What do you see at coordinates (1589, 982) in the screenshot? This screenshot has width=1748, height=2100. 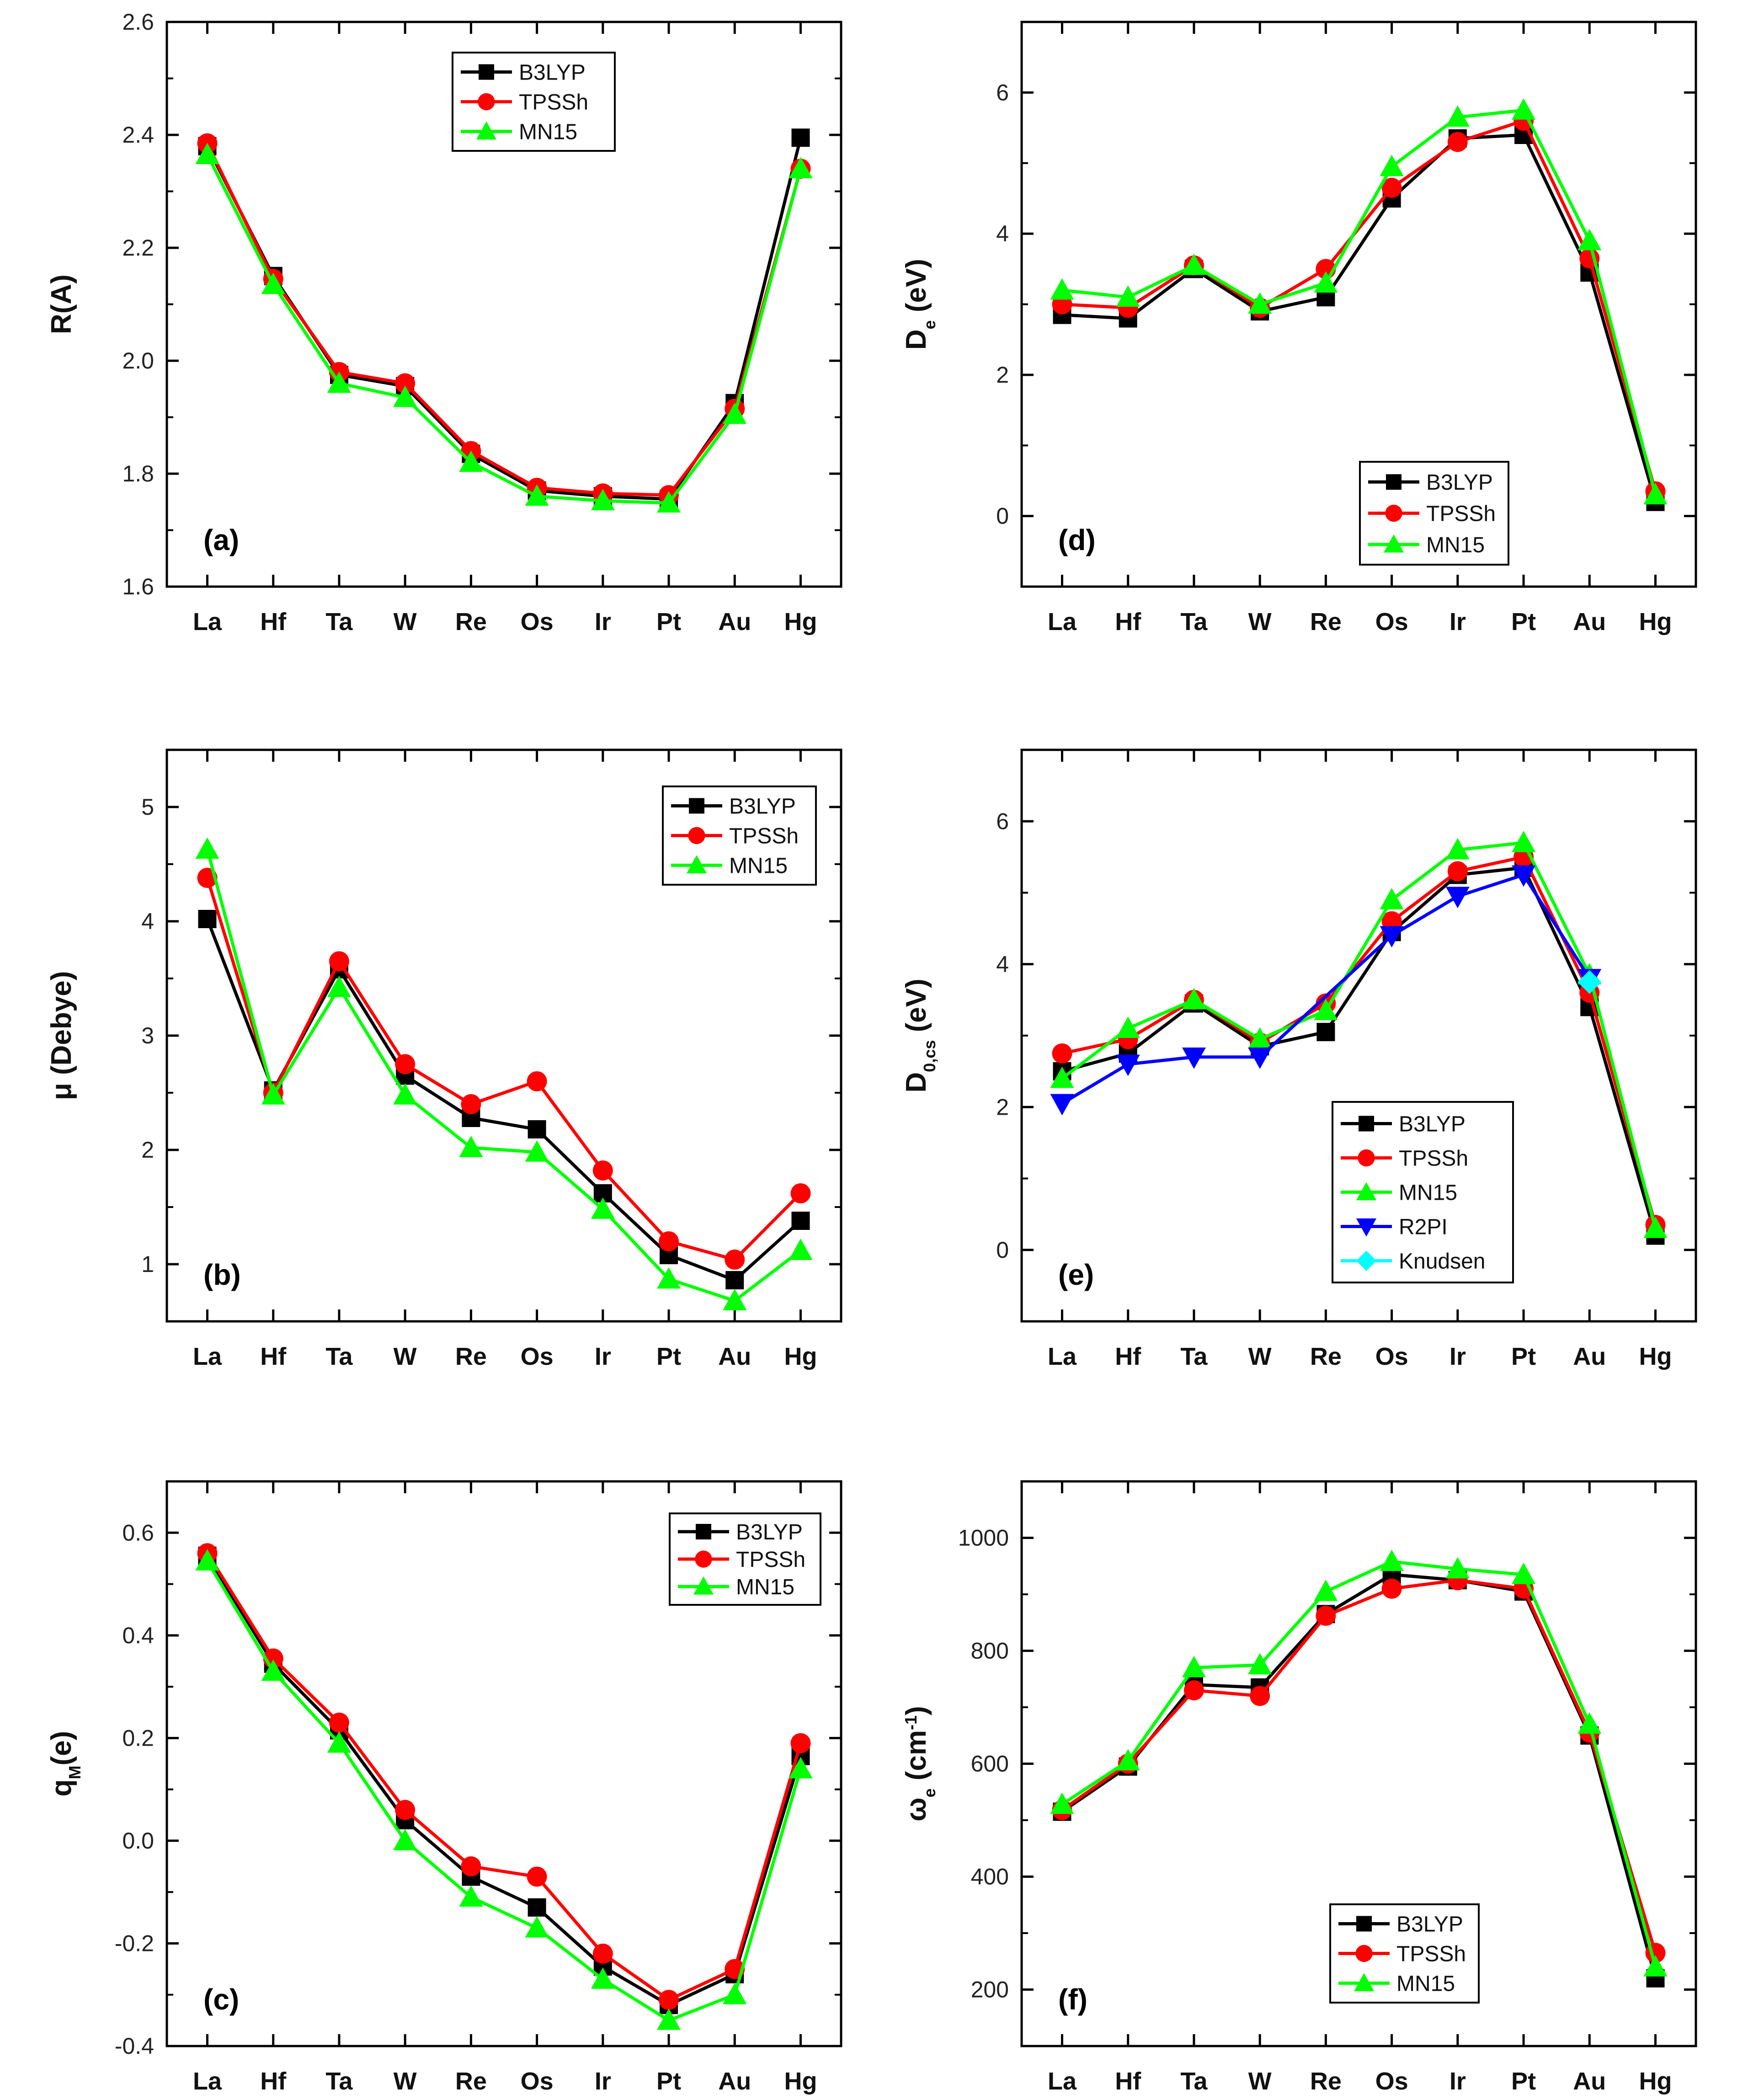 I see `data-point-knudsen` at bounding box center [1589, 982].